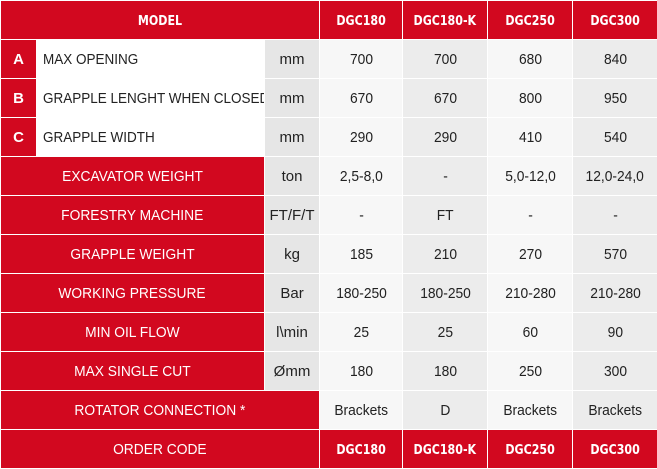  I want to click on row-unit: Bar, so click(292, 293).